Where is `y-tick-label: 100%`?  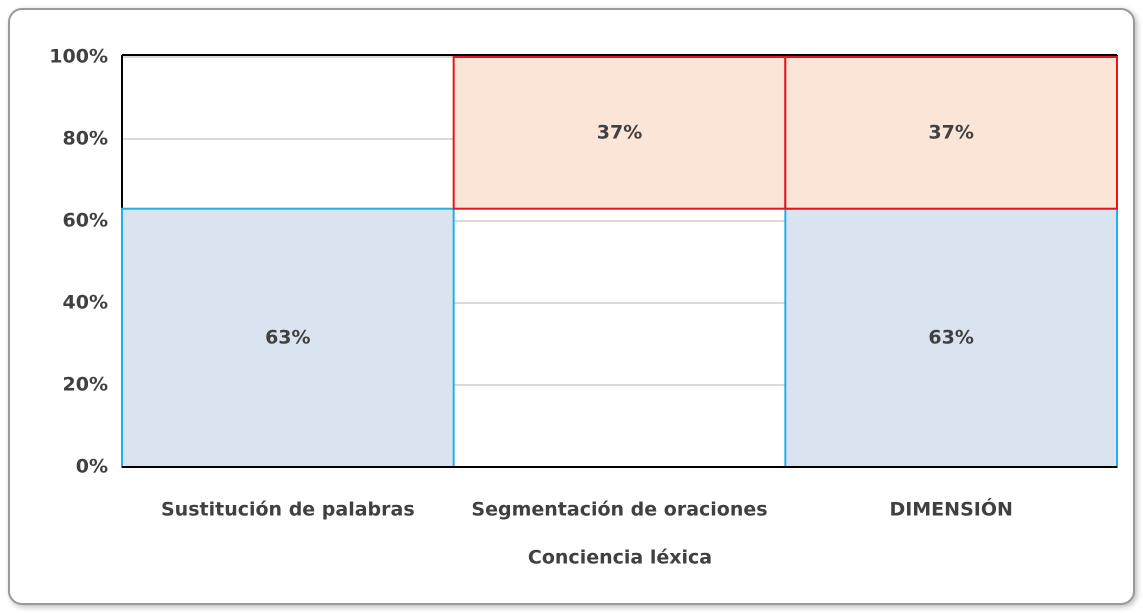
y-tick-label: 100% is located at coordinates (78, 57).